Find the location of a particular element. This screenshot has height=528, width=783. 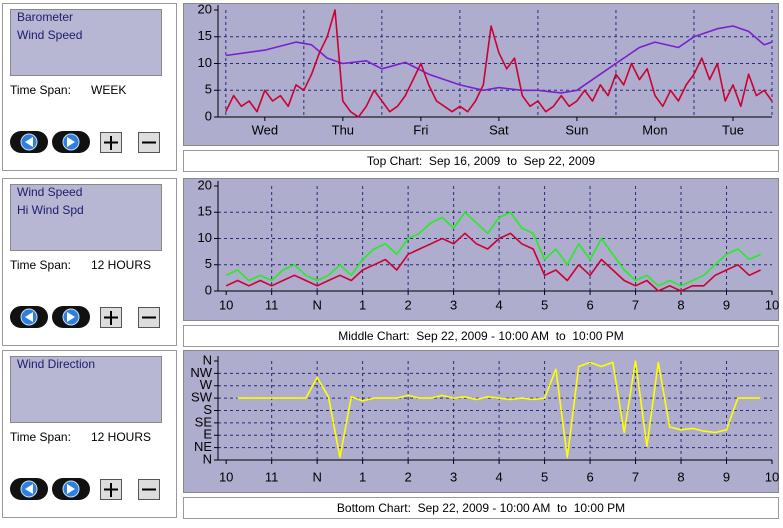

series-list-item: Wind Direction is located at coordinates (56, 364).